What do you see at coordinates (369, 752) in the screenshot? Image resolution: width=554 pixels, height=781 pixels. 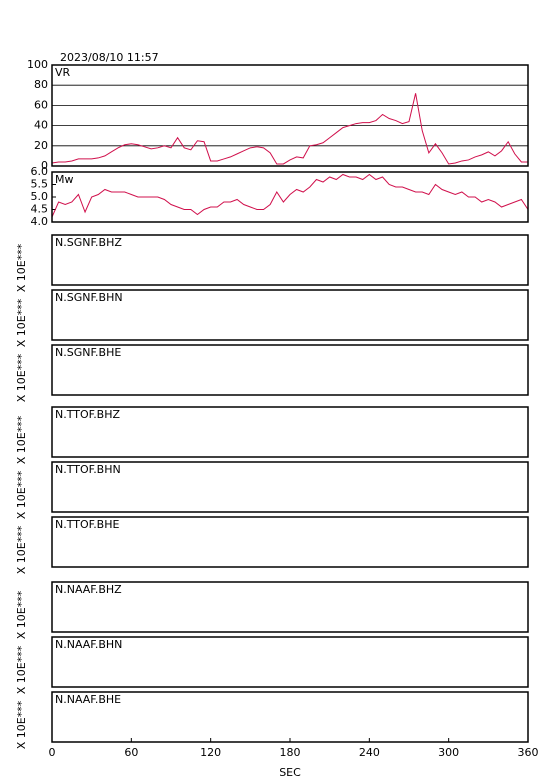 I see `x-tick-label: 240` at bounding box center [369, 752].